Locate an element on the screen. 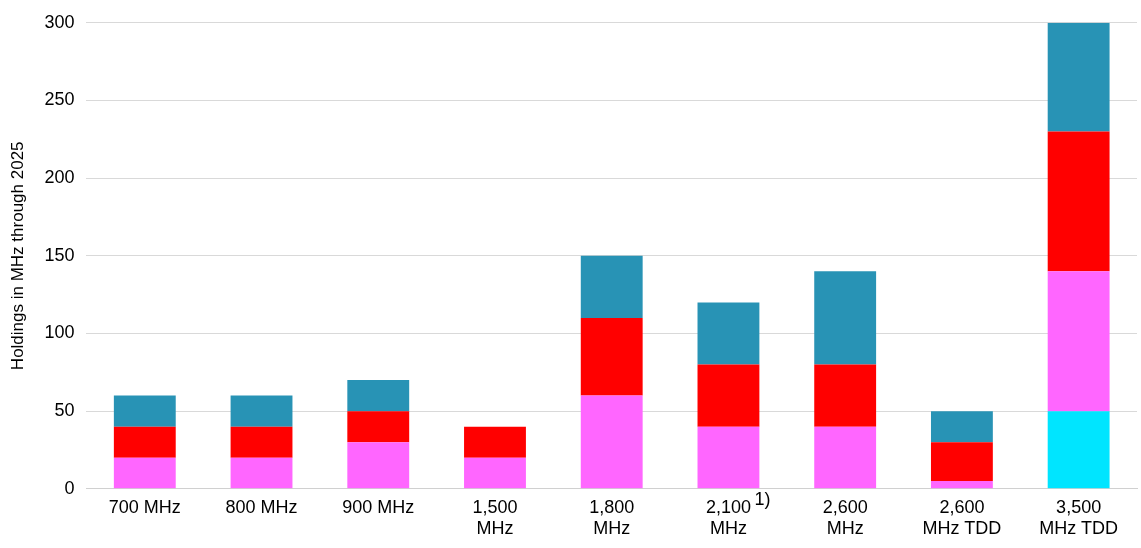 This screenshot has width=1141, height=548. x-tick-label: 2,600 MHz is located at coordinates (845, 517).